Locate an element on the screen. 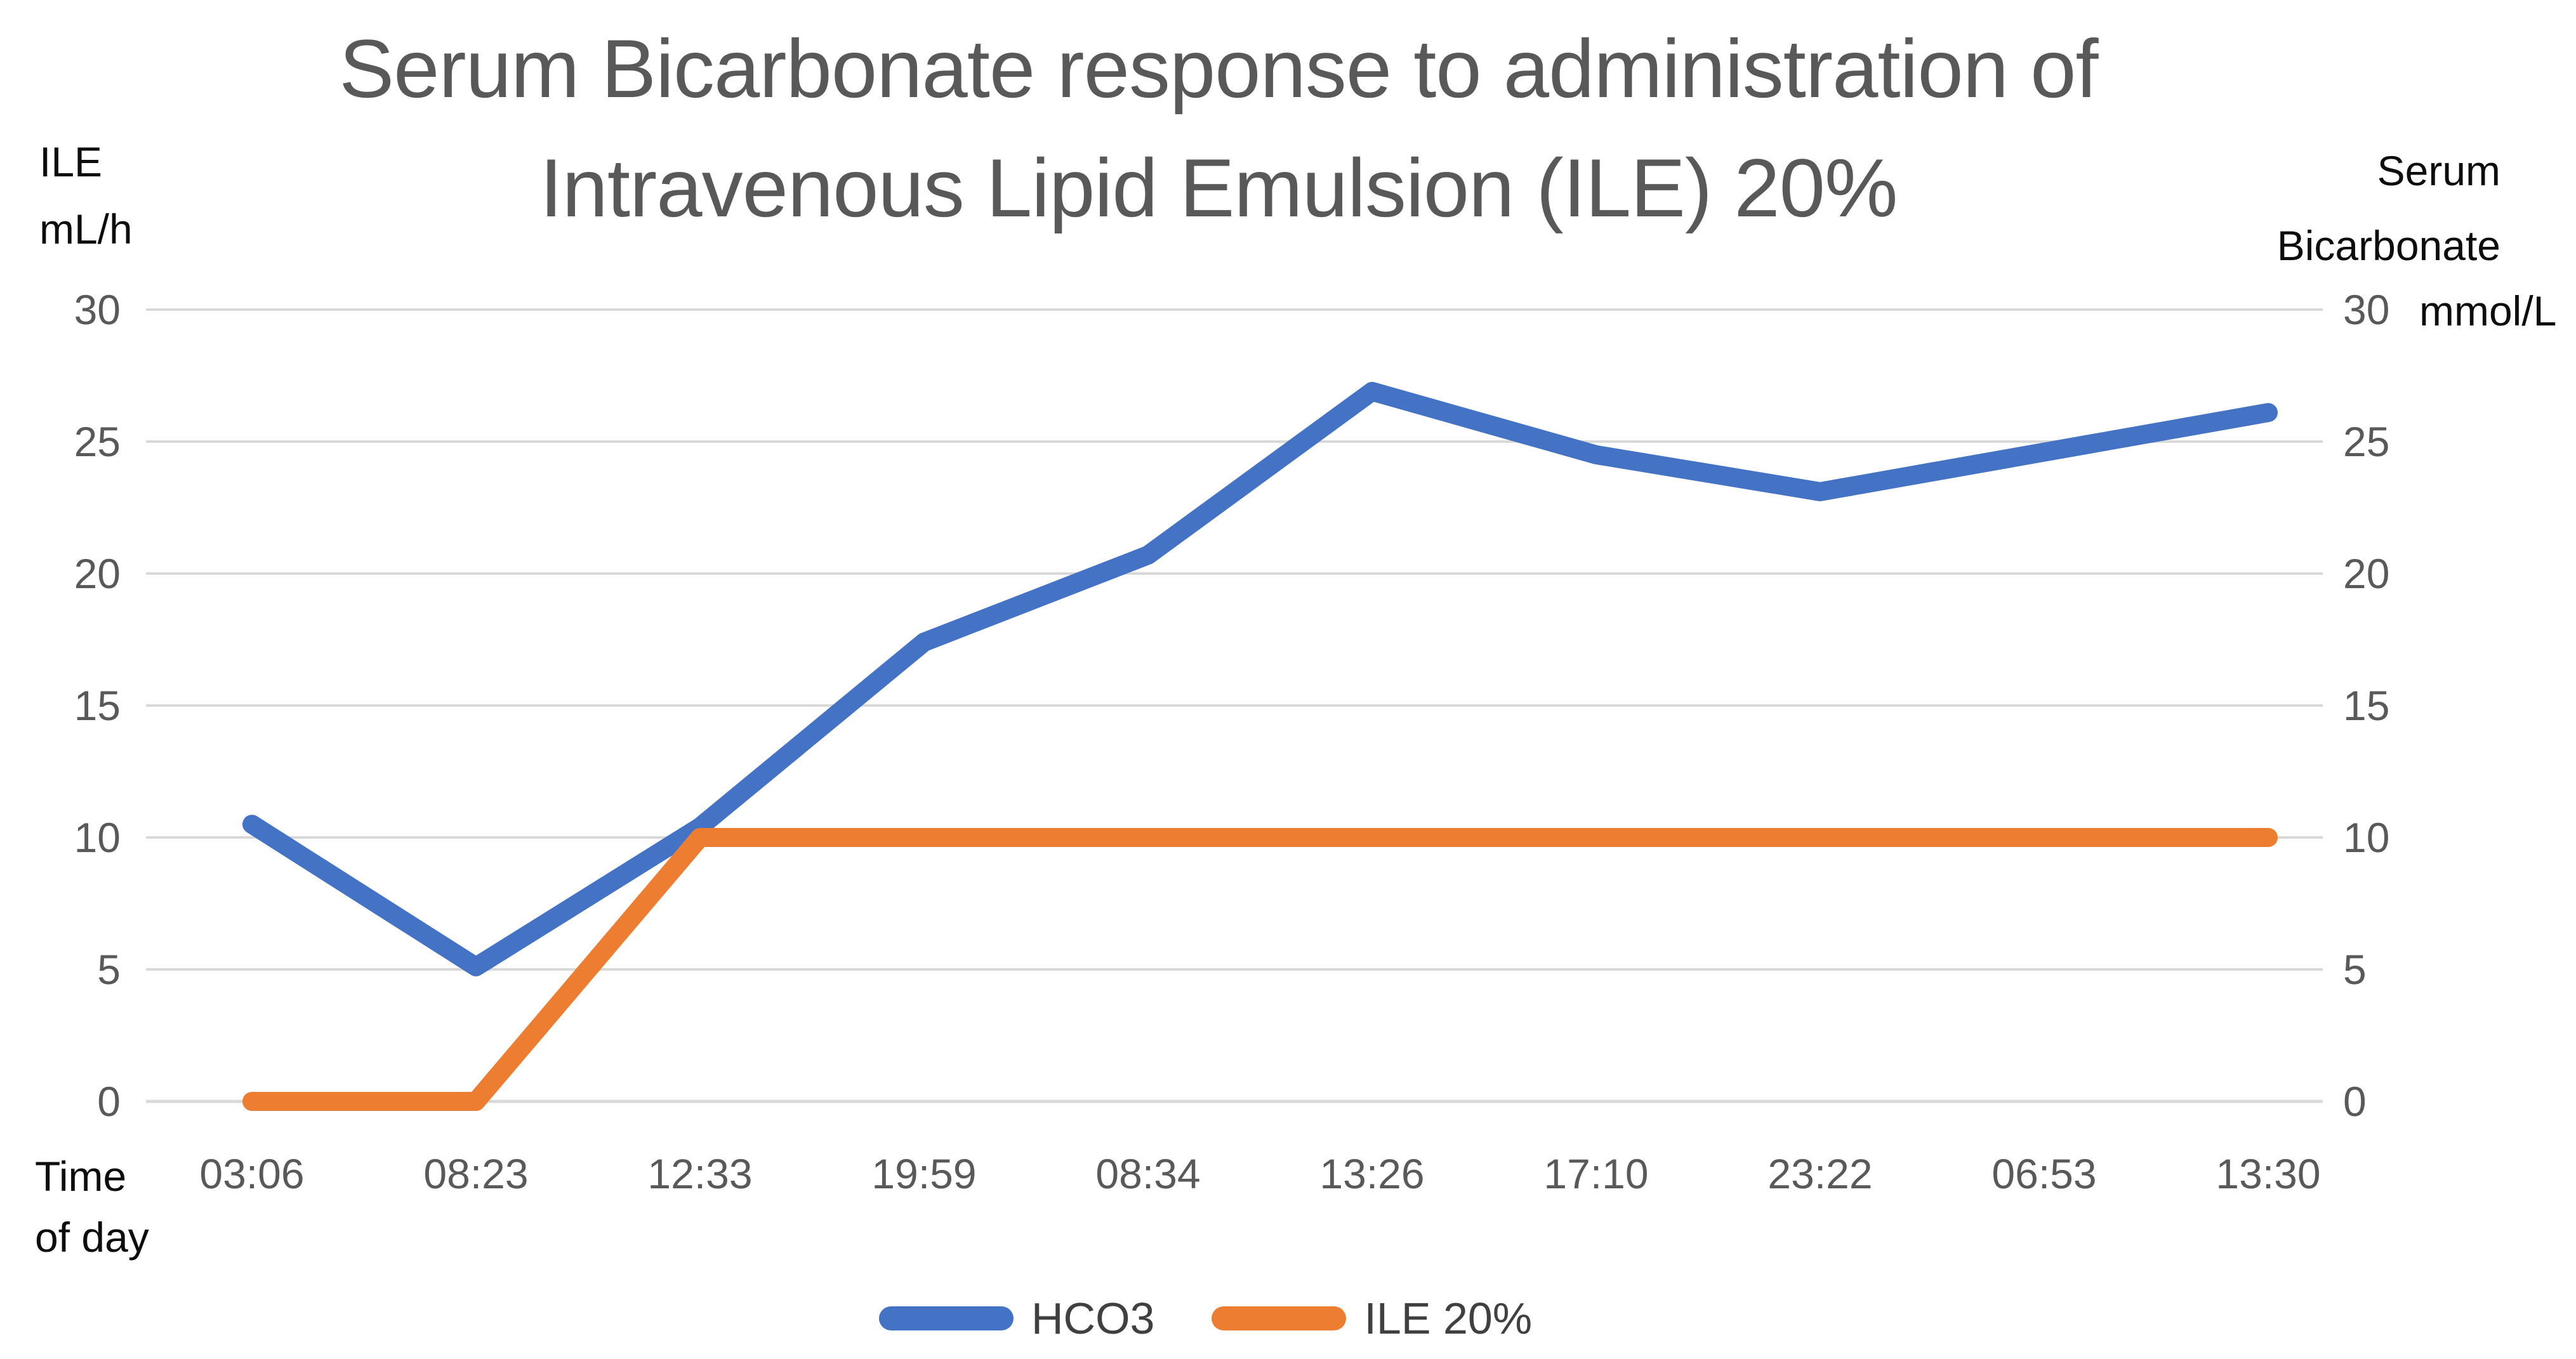 This screenshot has width=2576, height=1359. x-tick-label-8: 06:53 is located at coordinates (2044, 1173).